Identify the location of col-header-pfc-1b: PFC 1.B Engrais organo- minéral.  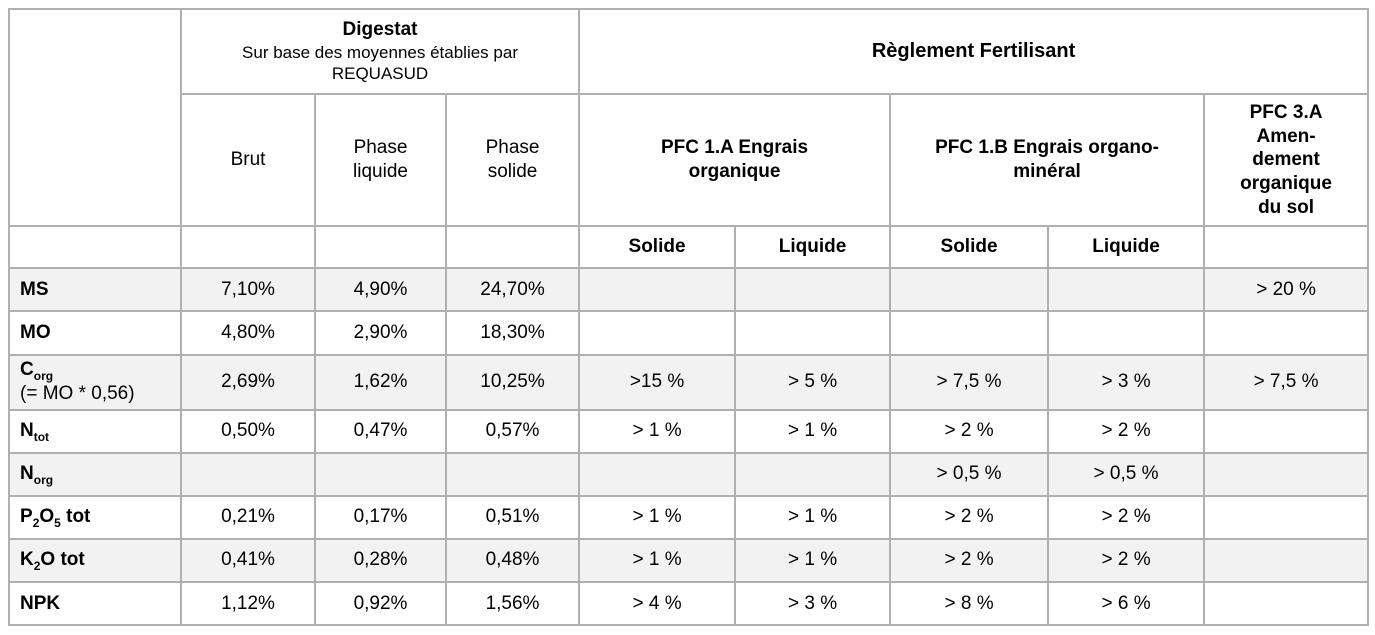
(1047, 160).